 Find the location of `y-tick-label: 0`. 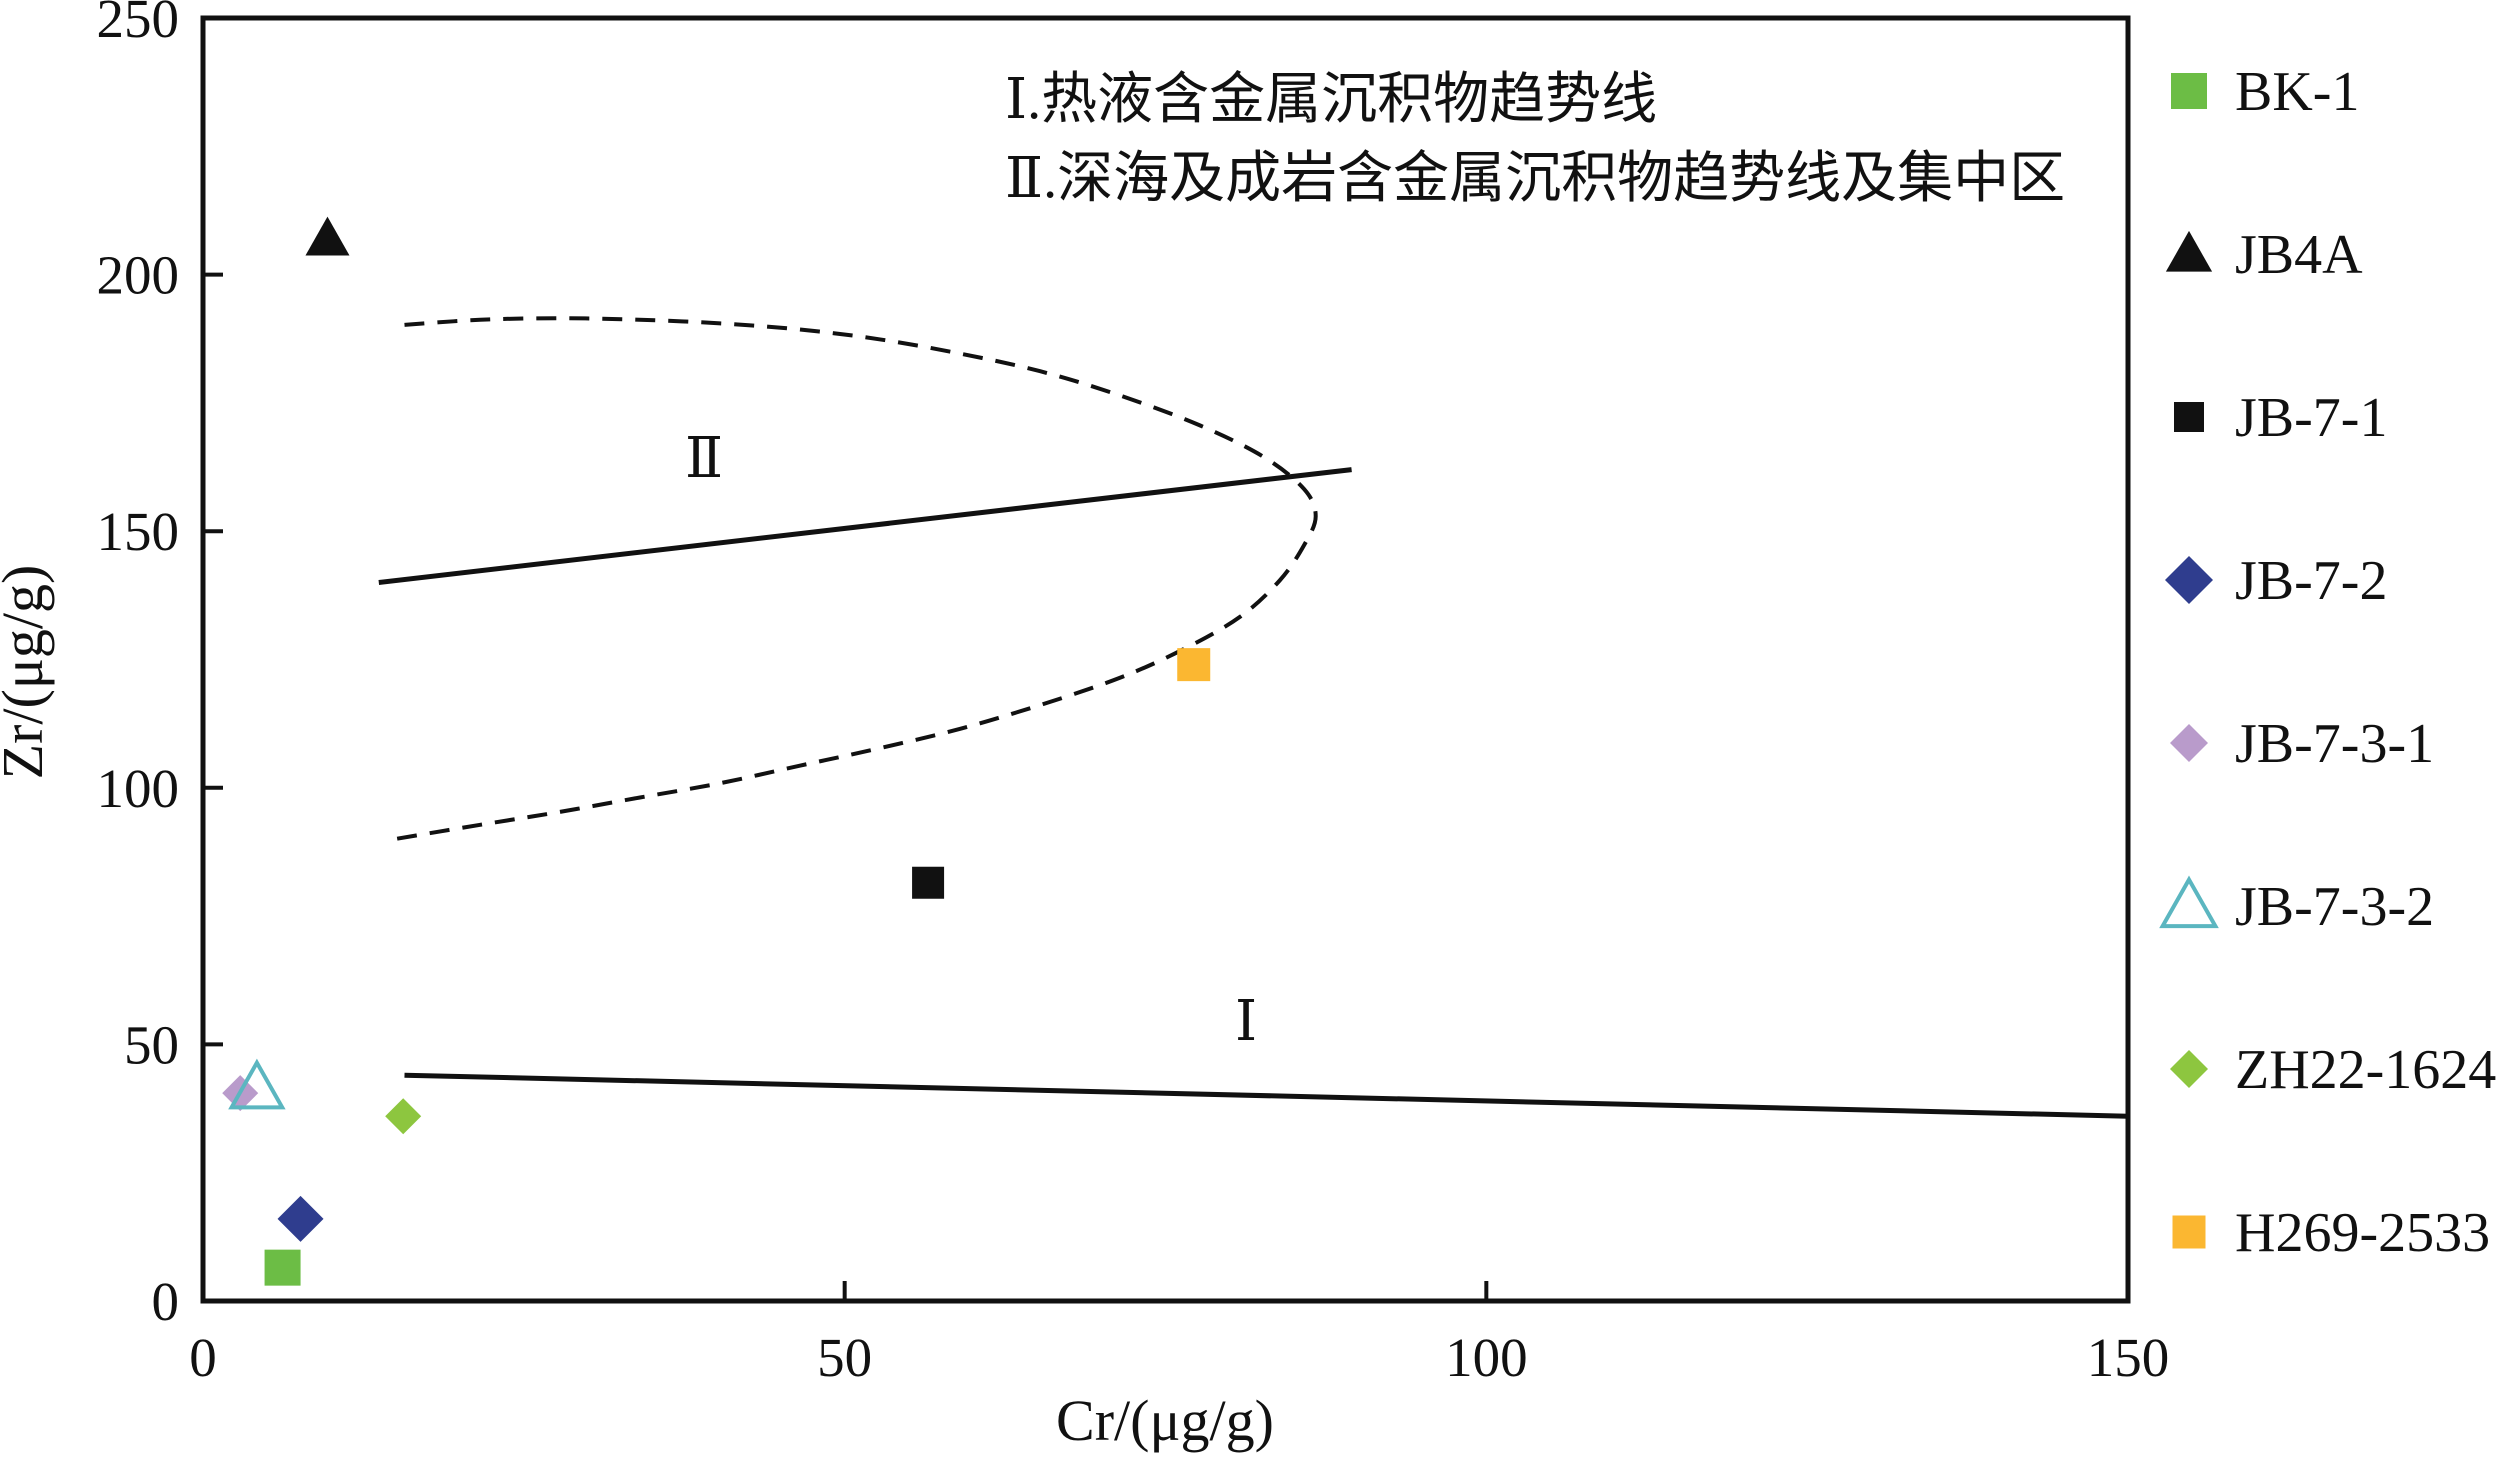

y-tick-label: 0 is located at coordinates (166, 1301).